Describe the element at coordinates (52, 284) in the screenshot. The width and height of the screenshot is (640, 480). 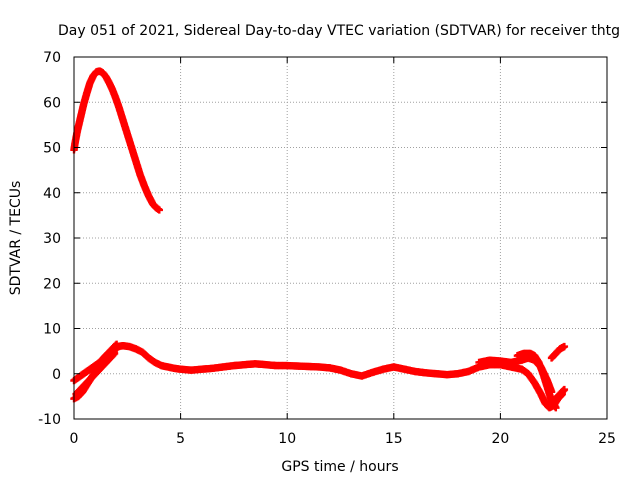
I see `y-tick-label: 20` at that location.